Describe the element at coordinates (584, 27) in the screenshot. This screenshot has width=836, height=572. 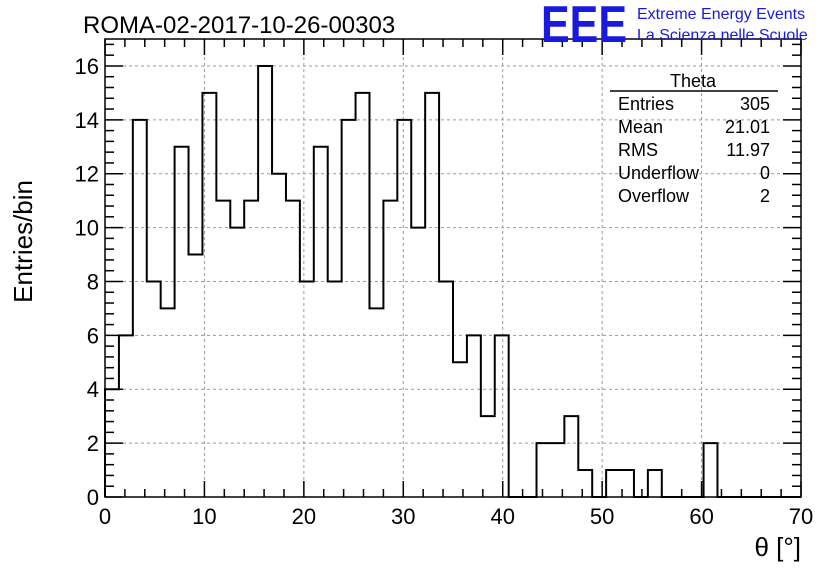
I see `eee-logo-mark: EEE` at that location.